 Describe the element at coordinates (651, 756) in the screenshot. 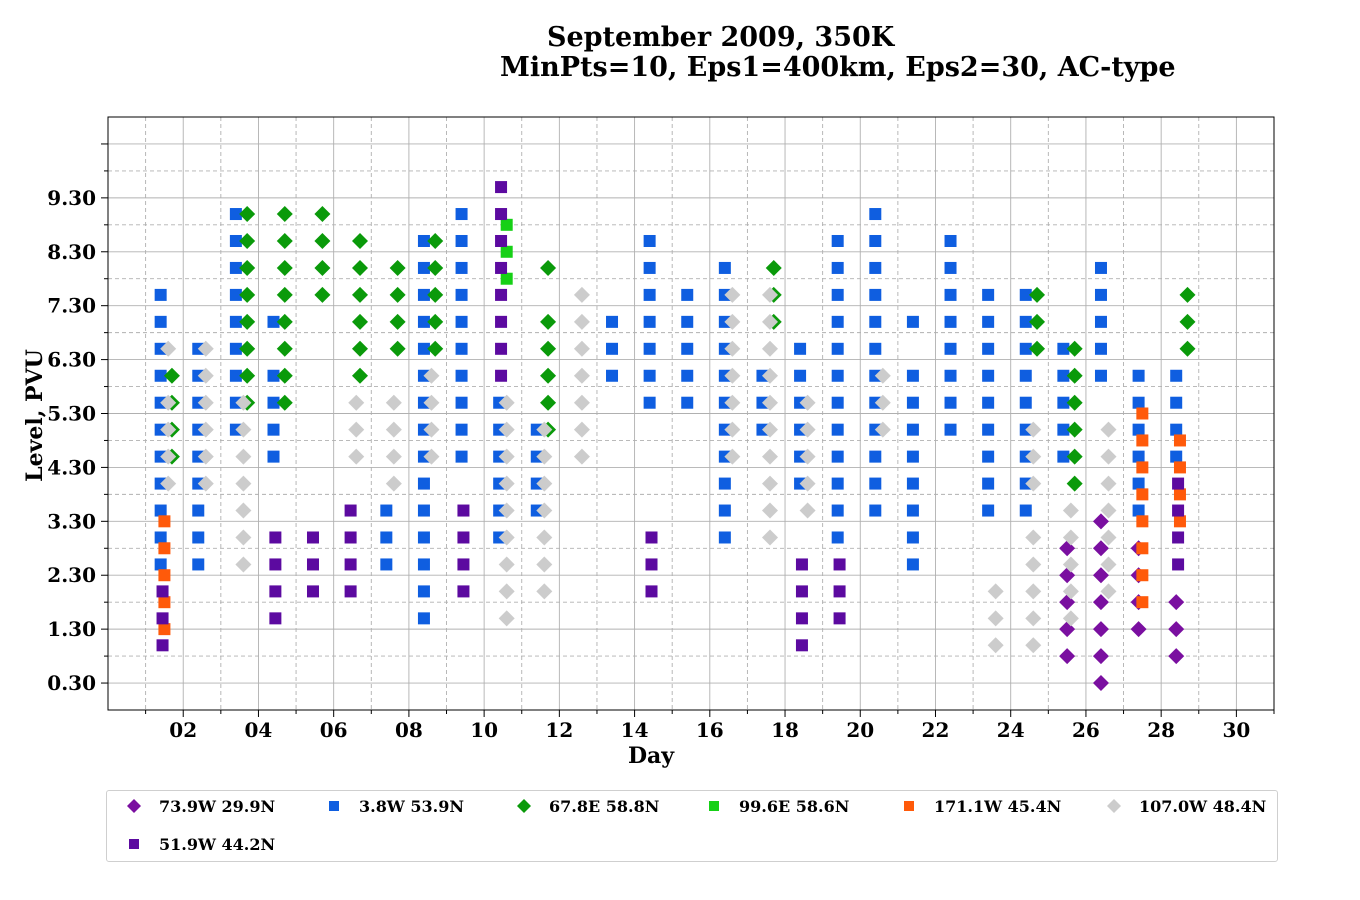

I see `x-axis-label: Day` at that location.